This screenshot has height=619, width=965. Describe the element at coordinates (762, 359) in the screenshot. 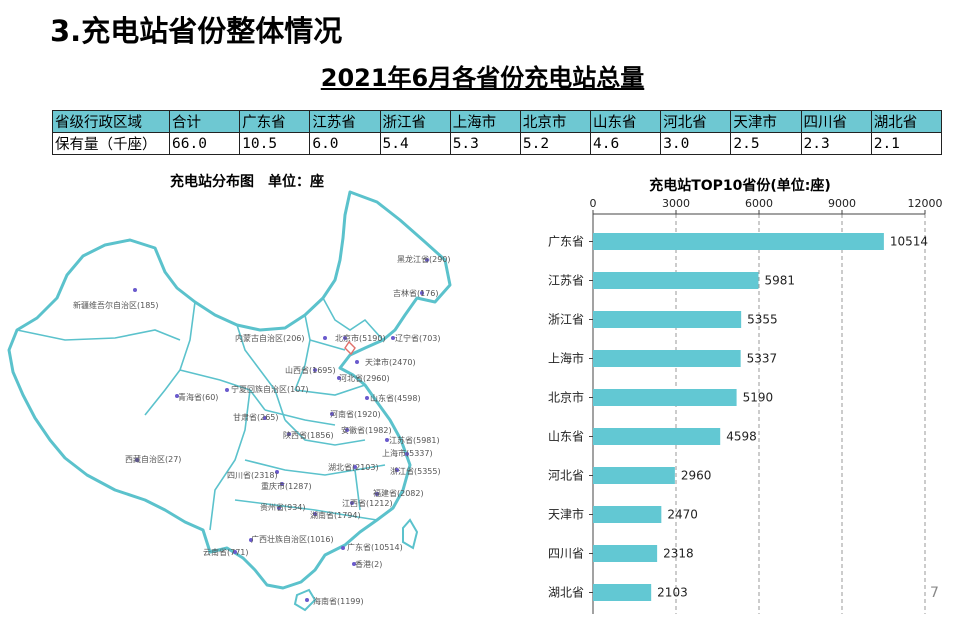

I see `data-label: 5337` at that location.